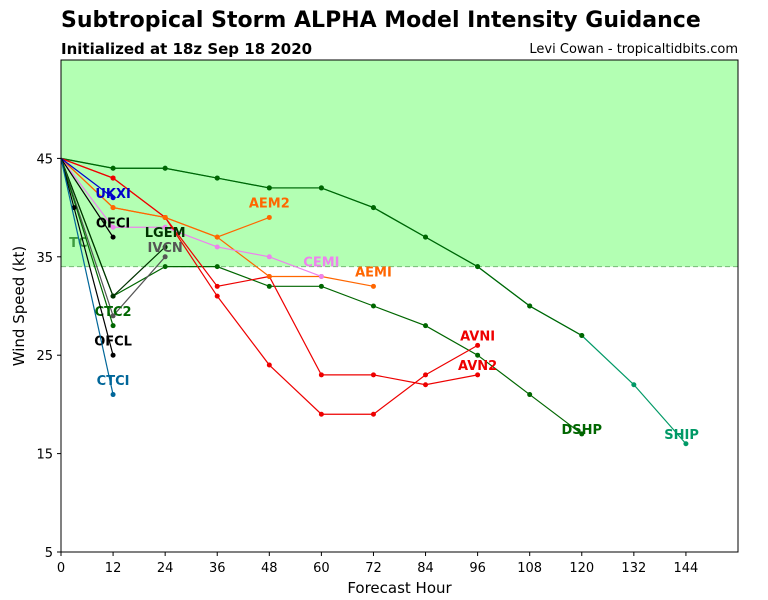  I want to click on x-tick-label: 120, so click(581, 568).